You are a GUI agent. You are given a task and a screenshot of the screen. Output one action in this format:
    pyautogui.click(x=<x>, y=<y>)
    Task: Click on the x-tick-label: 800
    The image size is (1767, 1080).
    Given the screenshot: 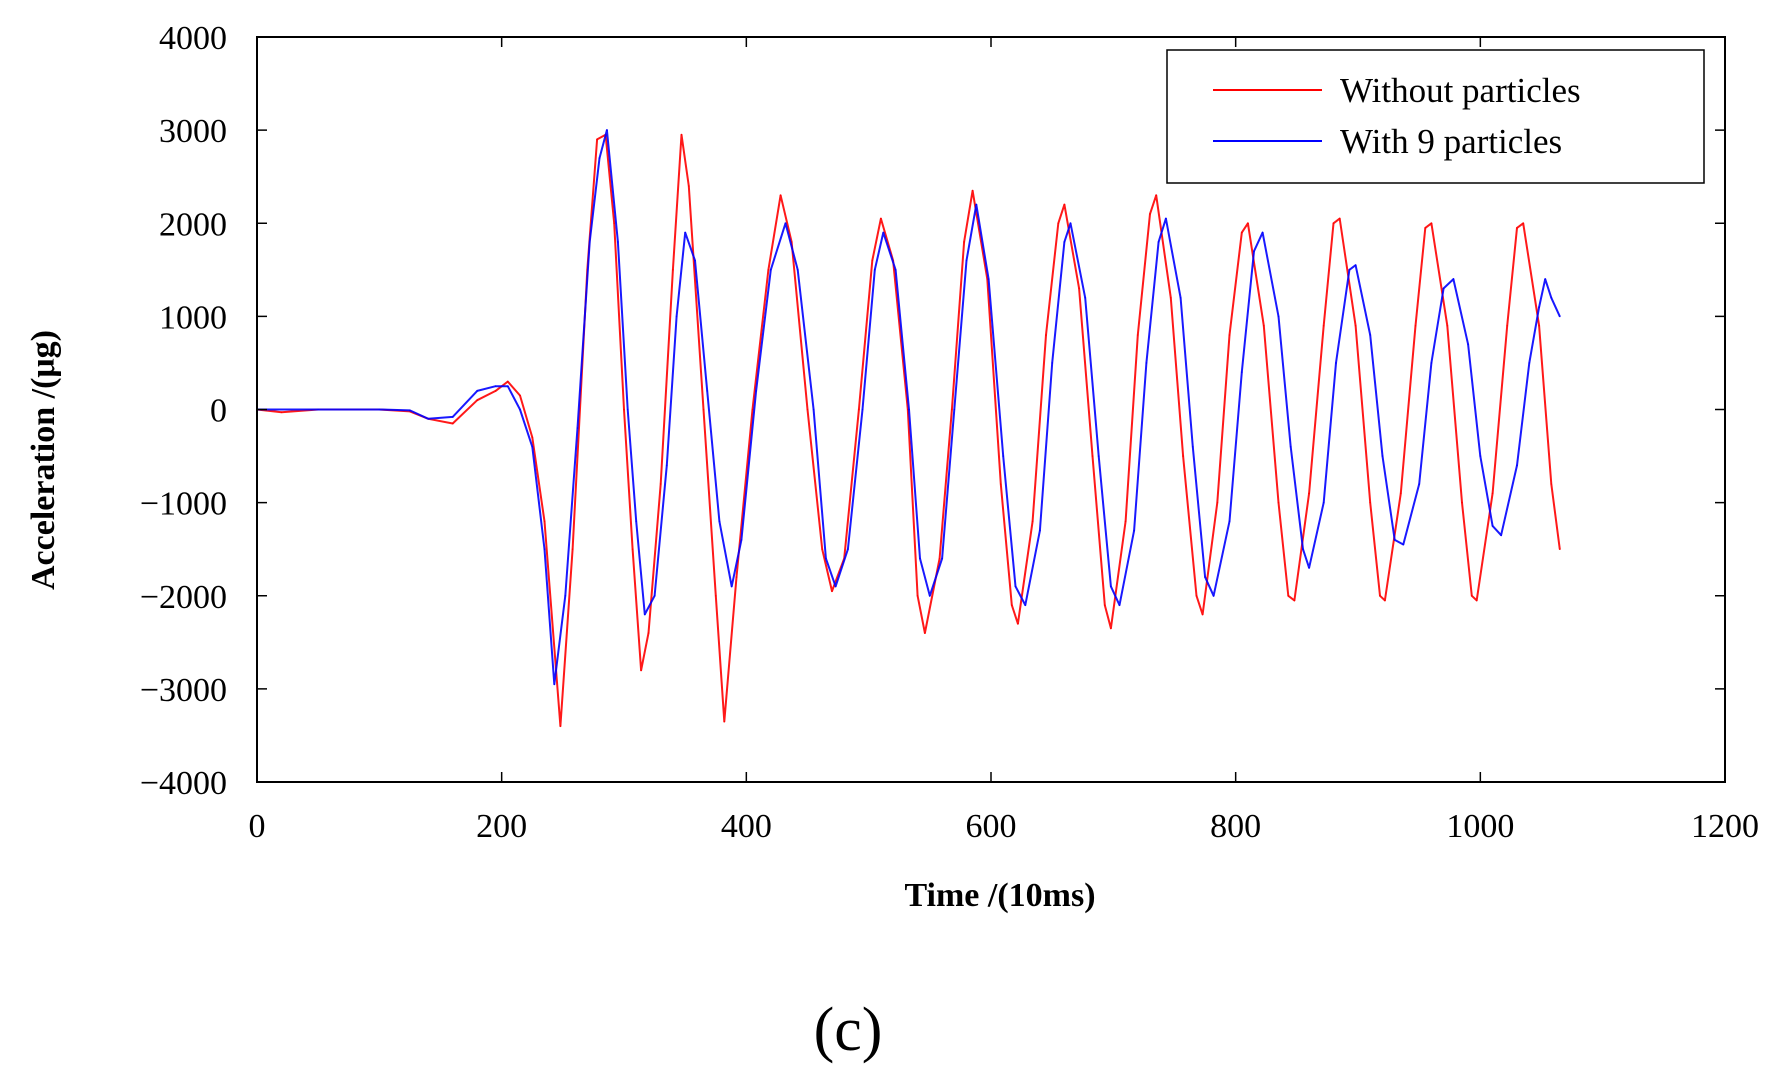 What is the action you would take?
    pyautogui.click(x=1235, y=826)
    